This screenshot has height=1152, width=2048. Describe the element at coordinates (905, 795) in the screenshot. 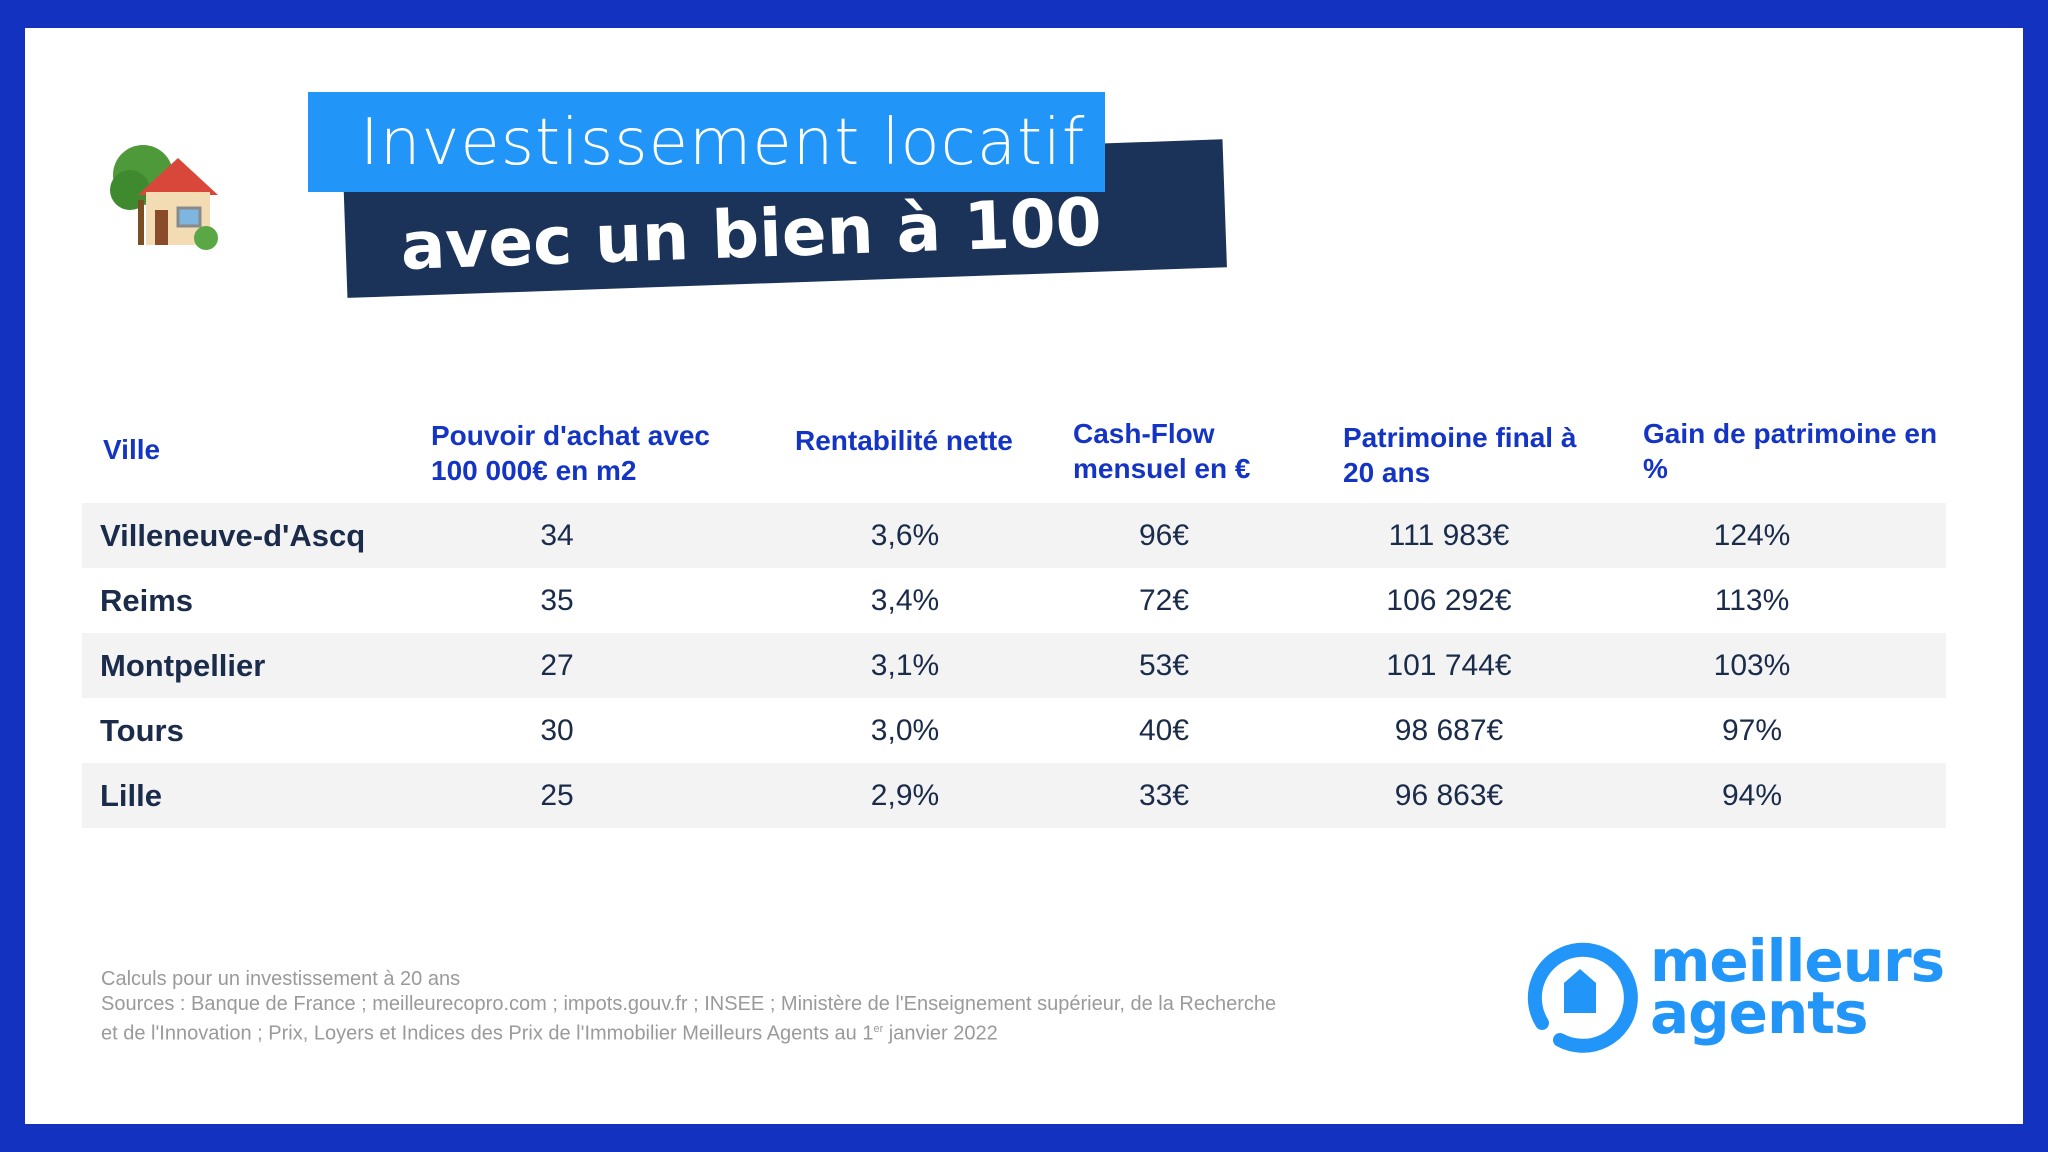

I see `table-cell: 2,9%` at that location.